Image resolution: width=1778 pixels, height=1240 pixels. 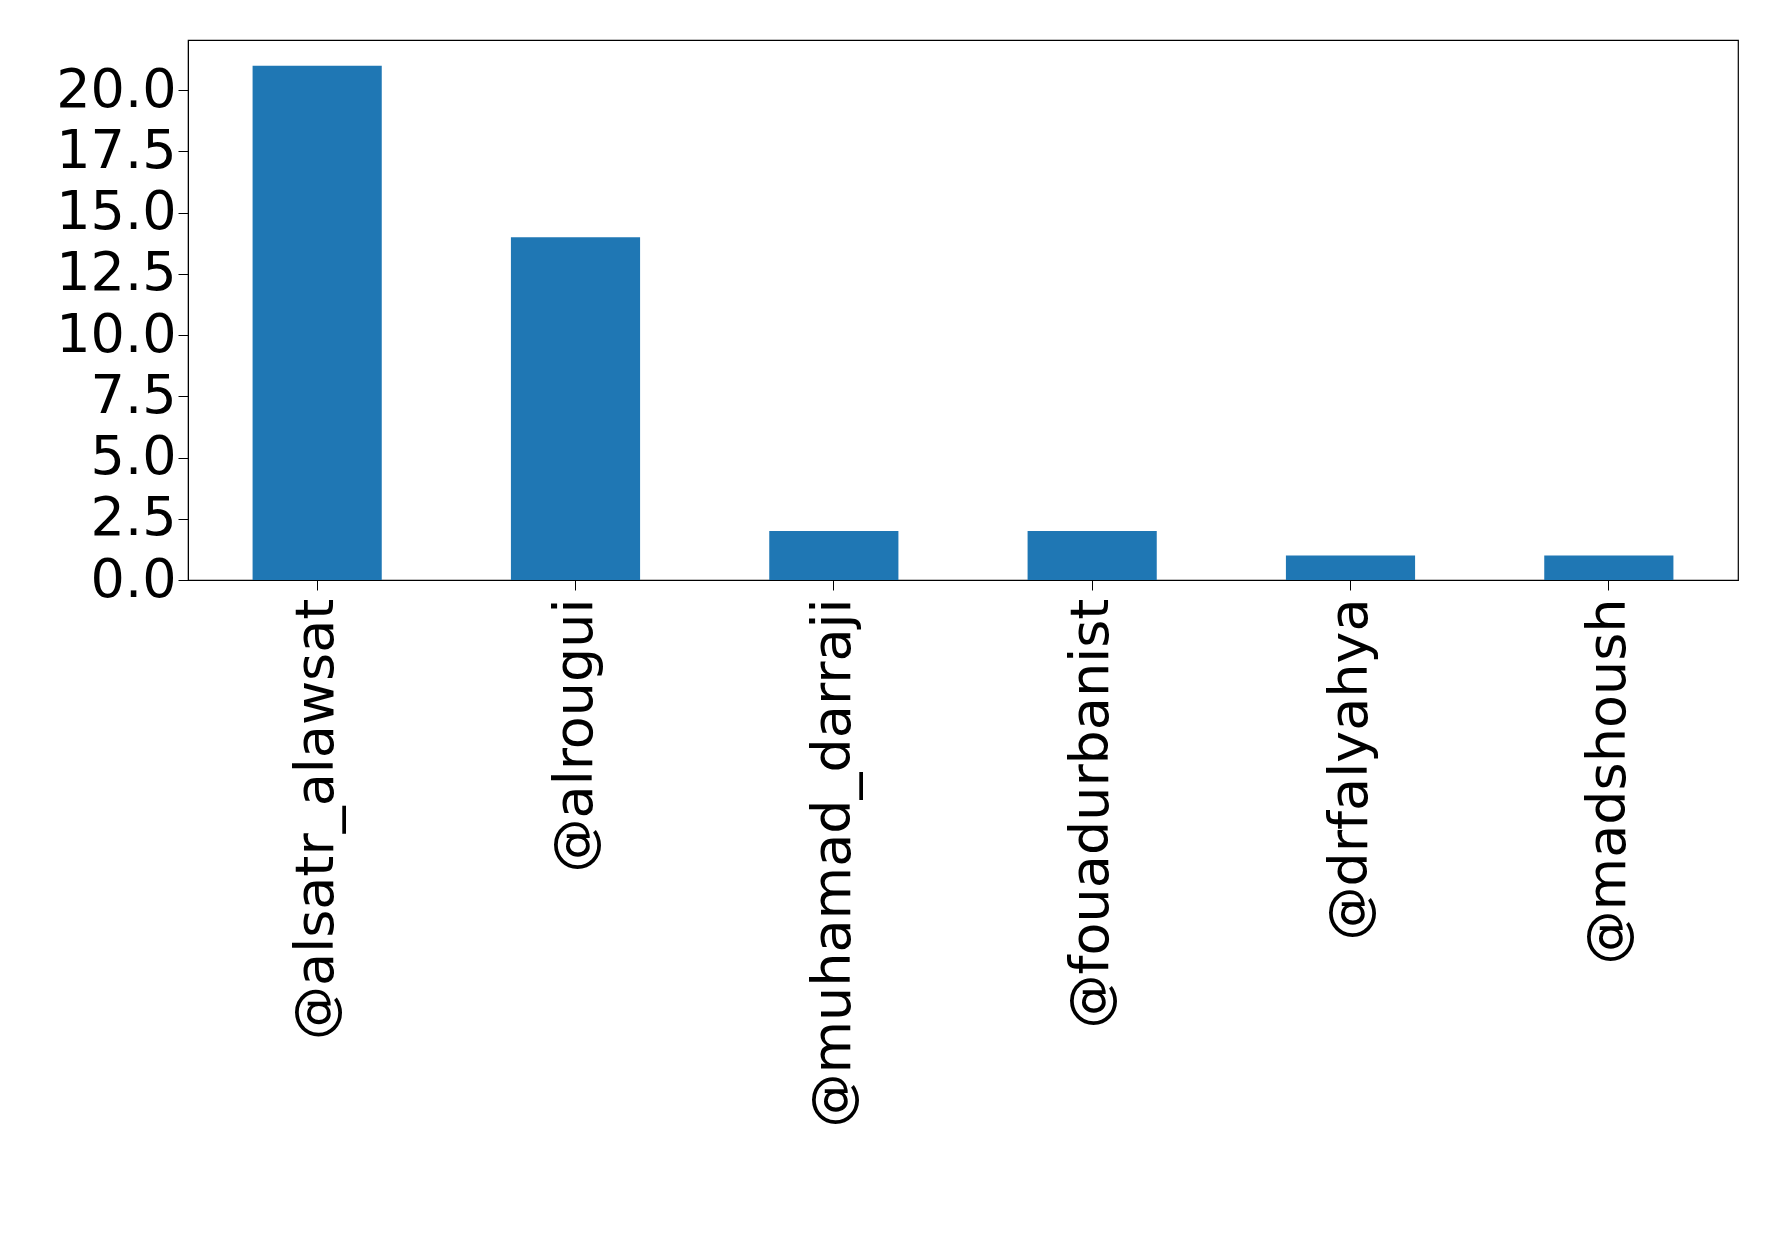 I want to click on y-tick-label: 0.0, so click(x=133, y=578).